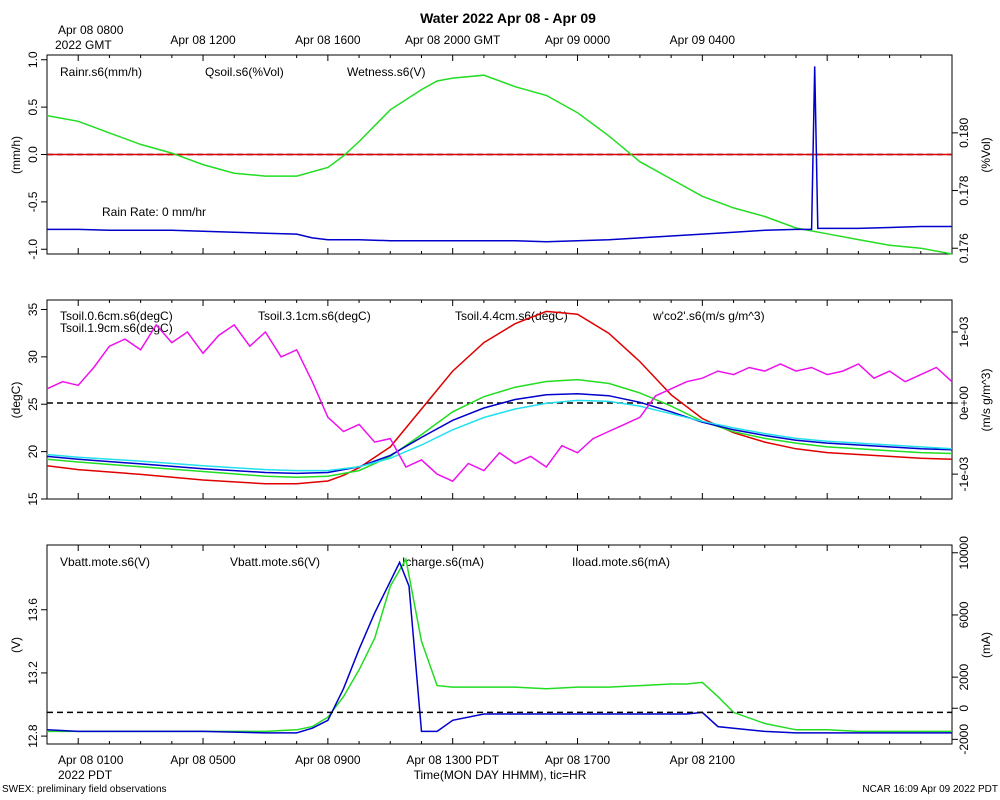 This screenshot has height=800, width=1000. I want to click on top-axis-tick-label-2: Apr 08 2000 GMT, so click(453, 40).